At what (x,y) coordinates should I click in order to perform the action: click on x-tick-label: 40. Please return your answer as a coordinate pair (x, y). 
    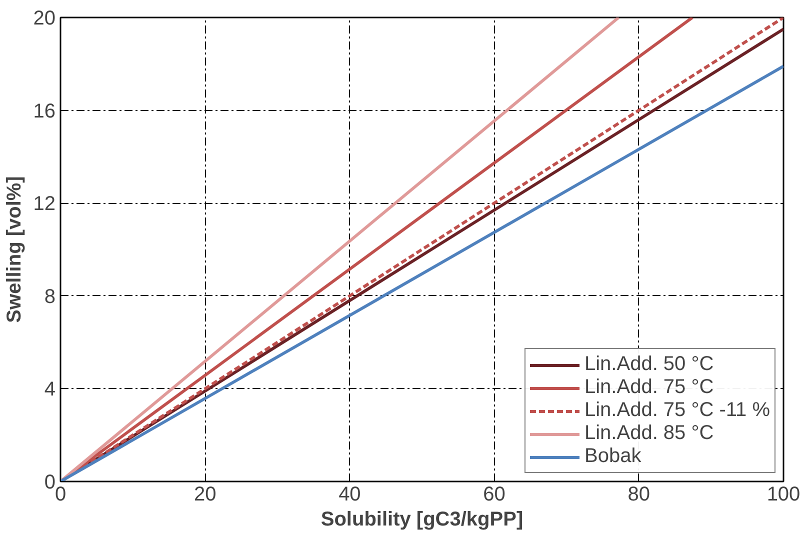
    Looking at the image, I should click on (349, 495).